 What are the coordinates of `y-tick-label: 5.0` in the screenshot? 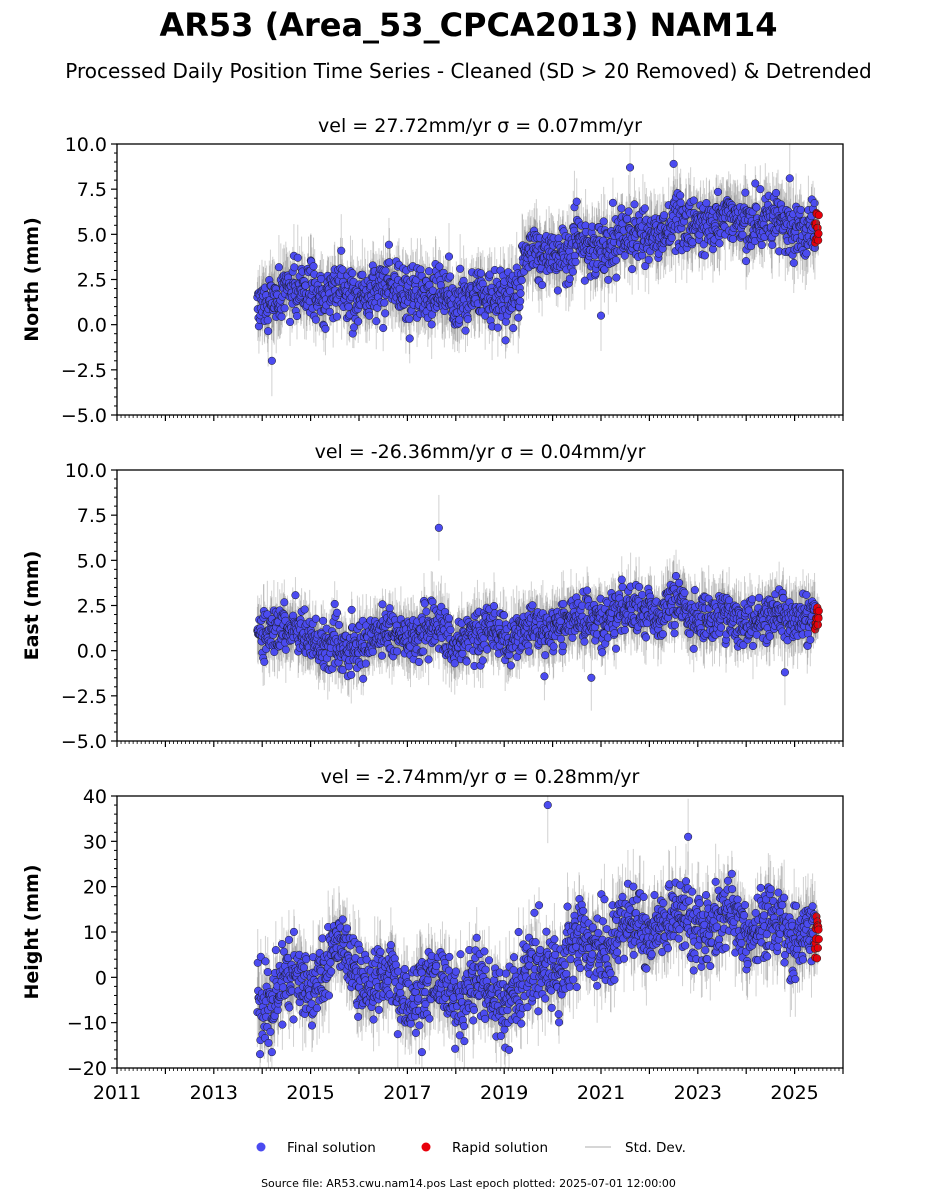 It's located at (92, 235).